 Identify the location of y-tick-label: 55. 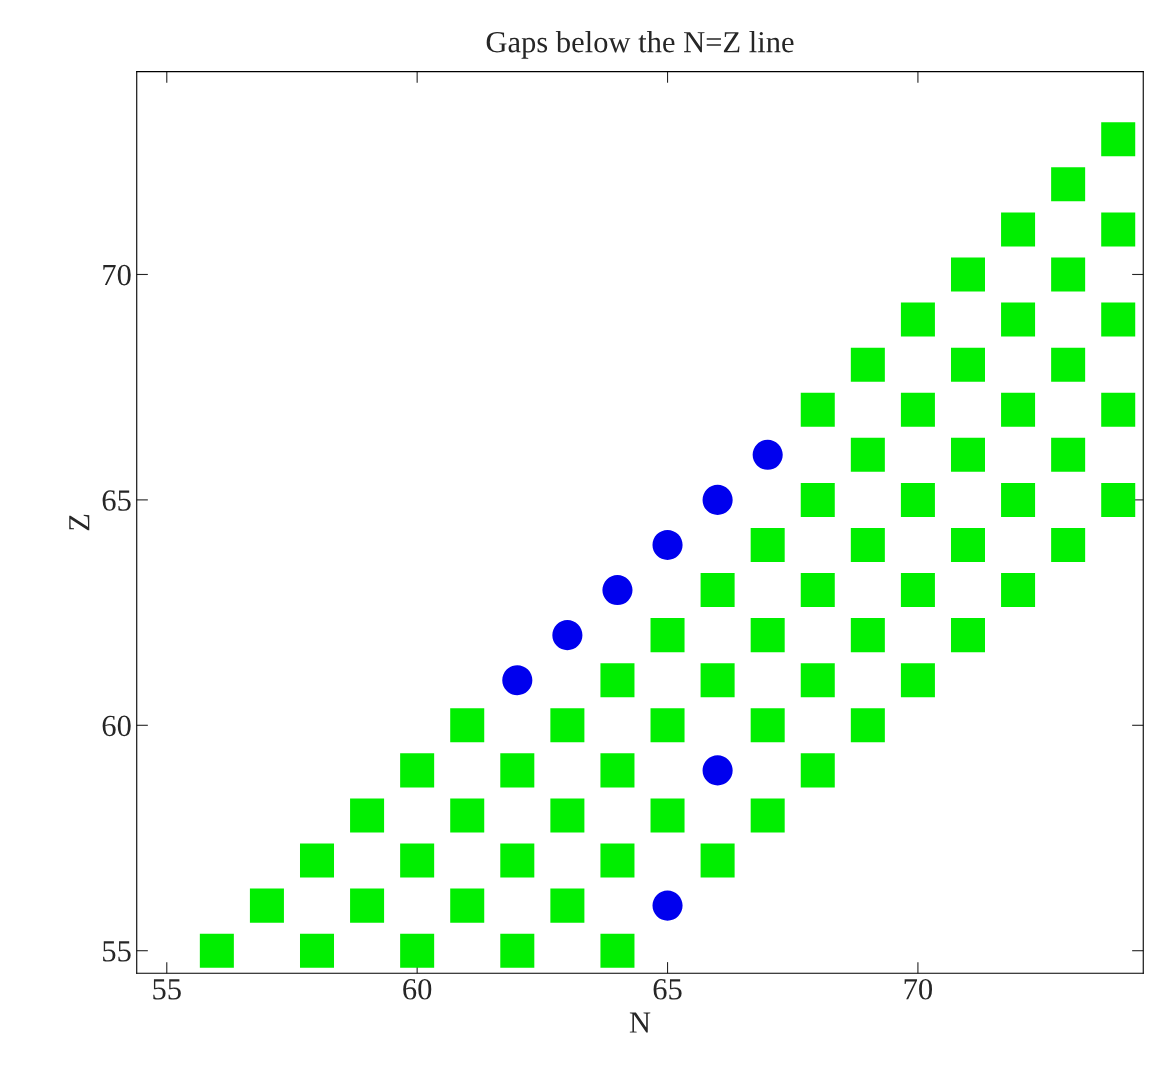
(117, 951).